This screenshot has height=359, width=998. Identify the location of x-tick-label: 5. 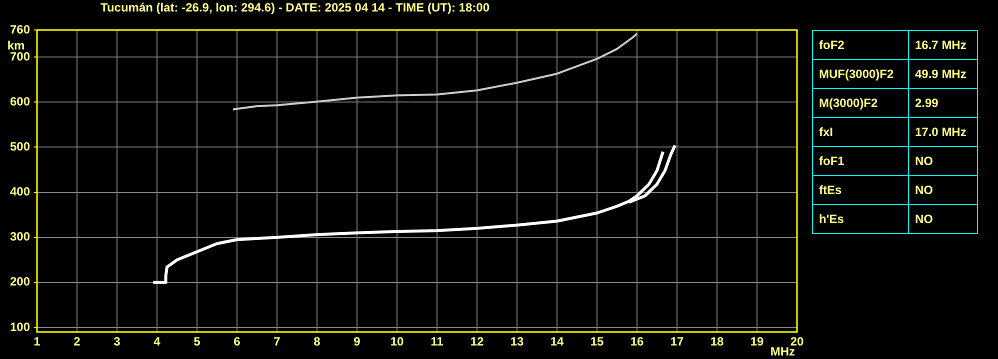
(197, 341).